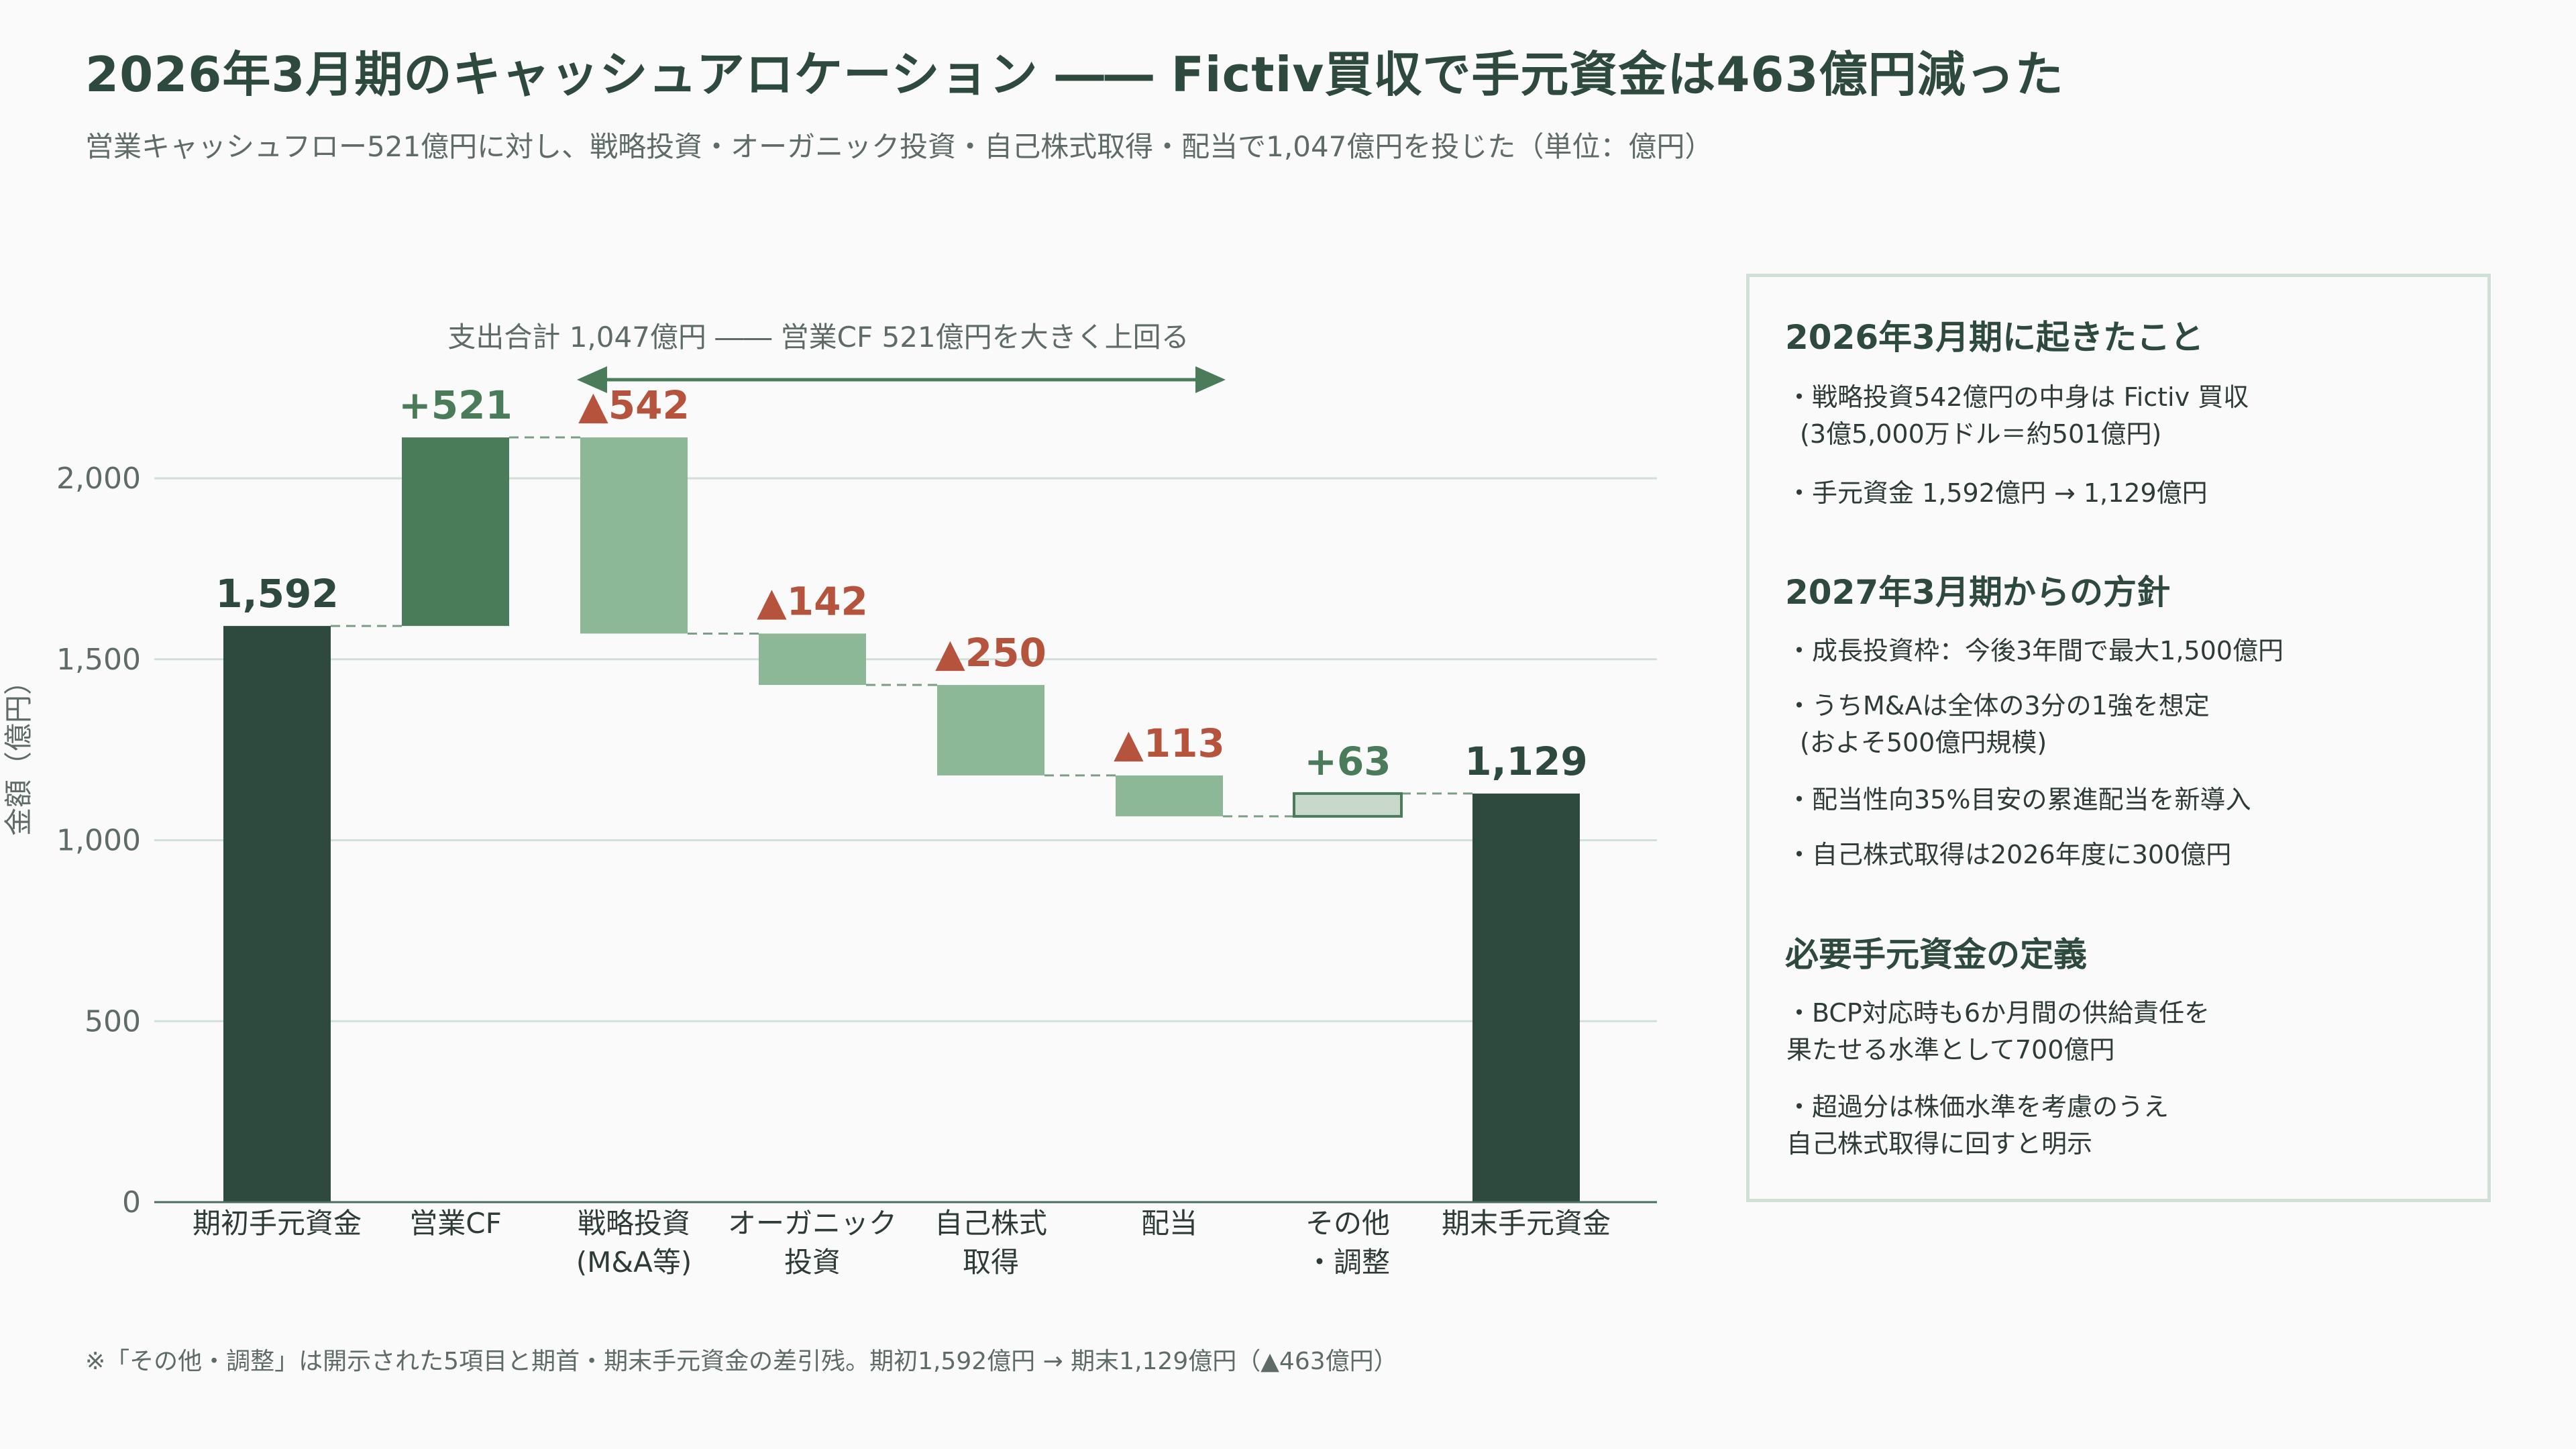 The height and width of the screenshot is (1449, 2576). I want to click on x-tick-label: 投資, so click(812, 1262).